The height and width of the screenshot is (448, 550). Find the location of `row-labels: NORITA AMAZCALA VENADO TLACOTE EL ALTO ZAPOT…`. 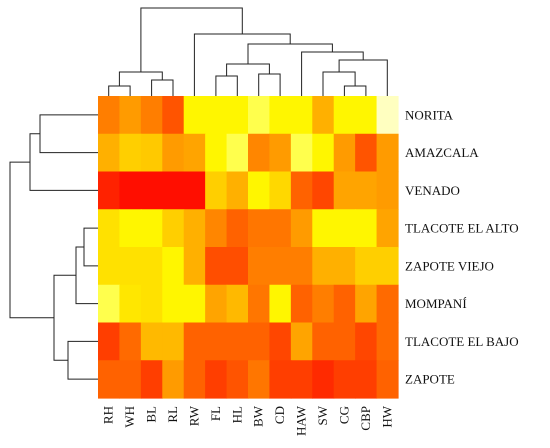

row-labels: NORITA AMAZCALA VENADO TLACOTE EL ALTO ZAPOT… is located at coordinates (462, 246).